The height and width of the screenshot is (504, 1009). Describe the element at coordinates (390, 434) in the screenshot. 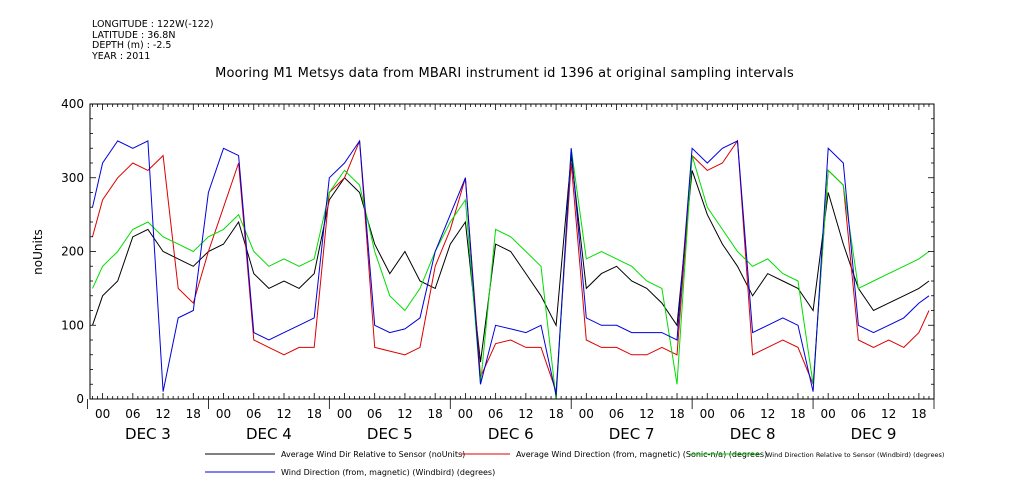

I see `x-day-label: DEC 5` at that location.